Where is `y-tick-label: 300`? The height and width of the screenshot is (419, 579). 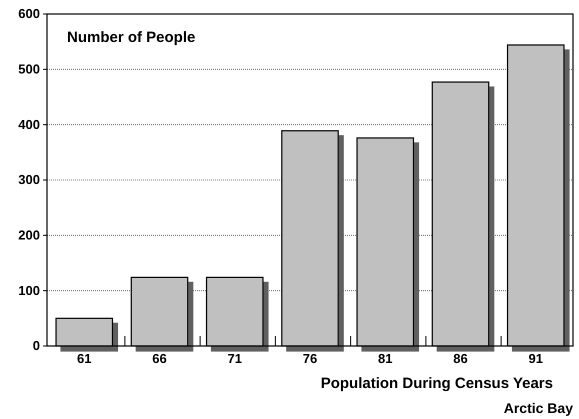 y-tick-label: 300 is located at coordinates (29, 180).